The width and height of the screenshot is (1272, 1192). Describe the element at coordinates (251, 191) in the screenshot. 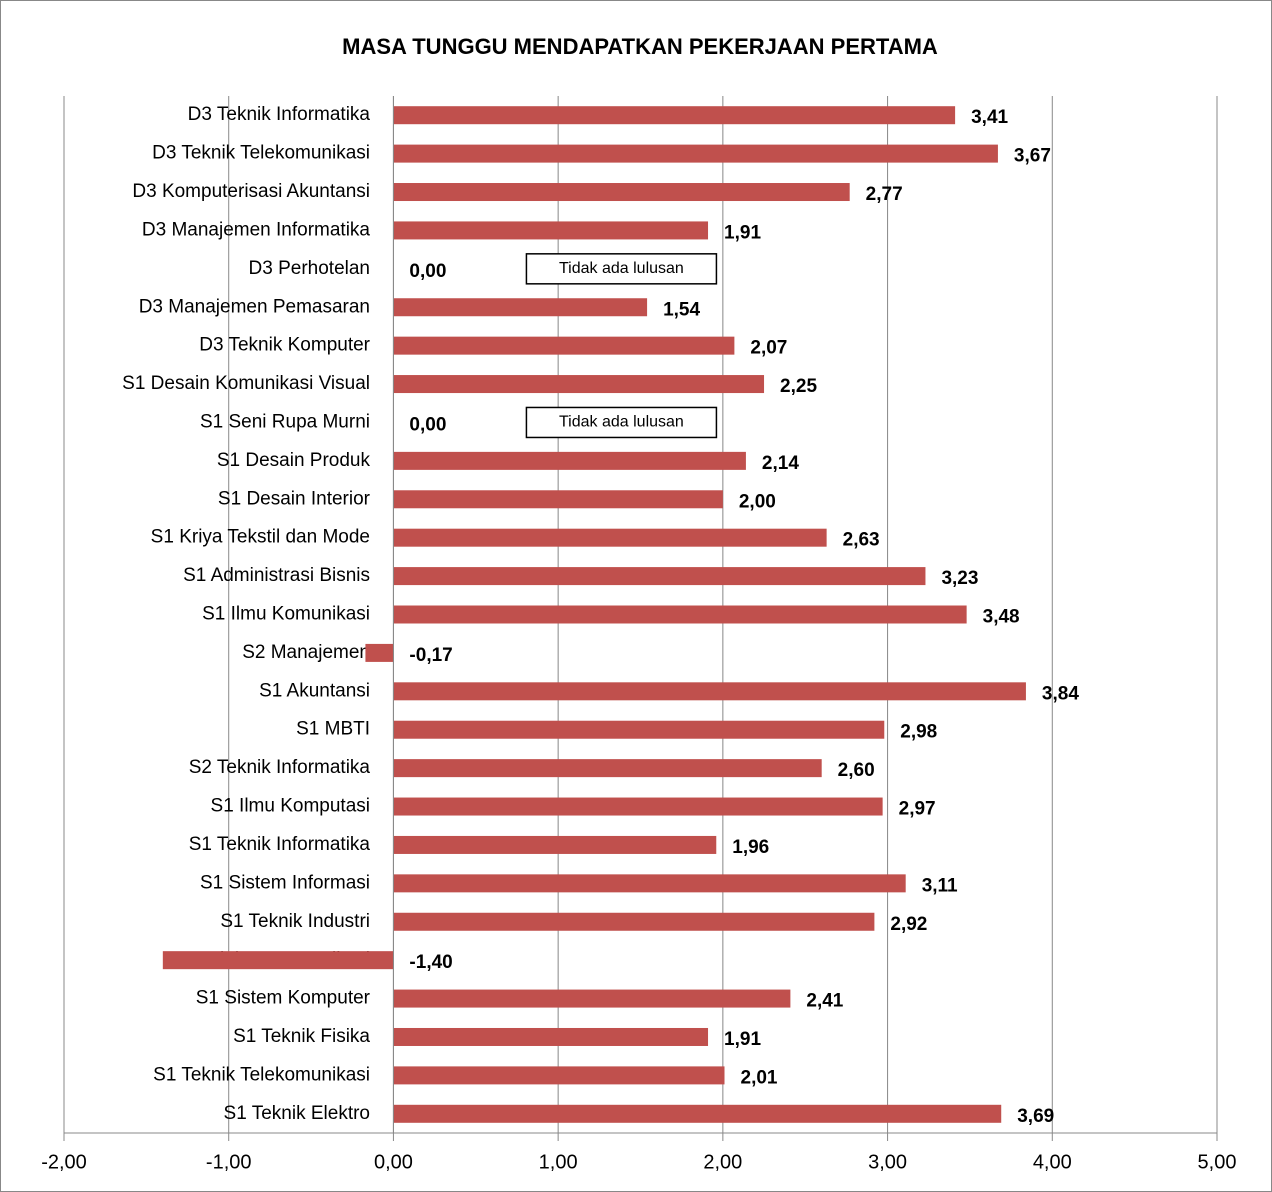

I see `y-tick-label: D3 Komputerisasi Akuntansi` at that location.